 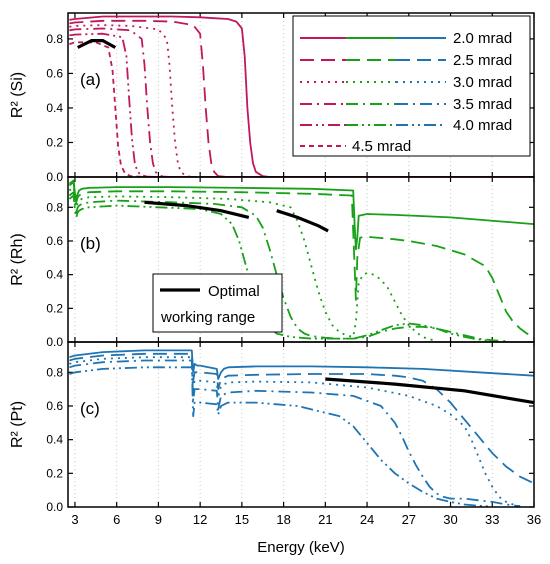 I want to click on optimal-legend-box, so click(x=217, y=303).